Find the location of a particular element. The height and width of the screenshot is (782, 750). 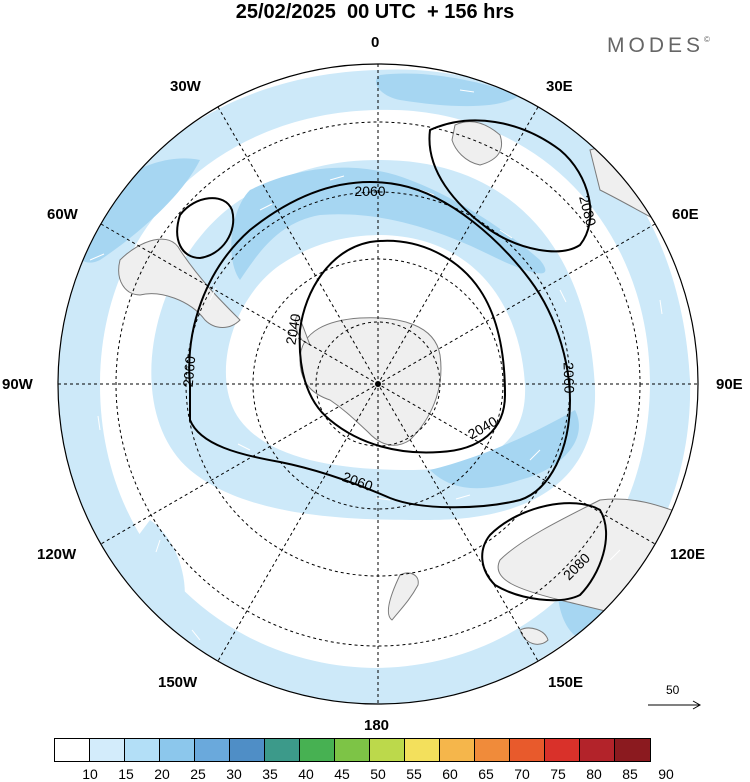

colorbar-tick-label: 40 is located at coordinates (306, 774).